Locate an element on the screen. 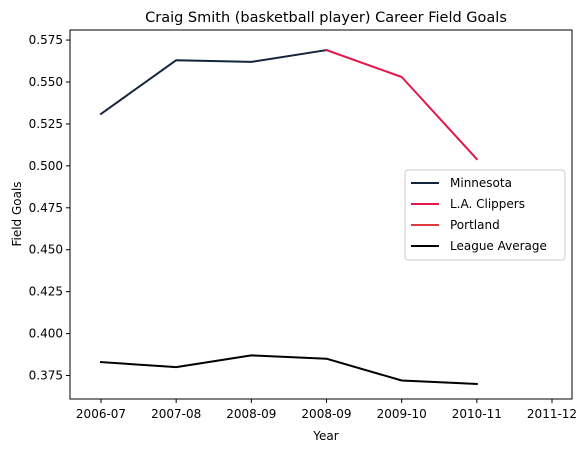  x-tick-label: 2009-10 is located at coordinates (402, 414).